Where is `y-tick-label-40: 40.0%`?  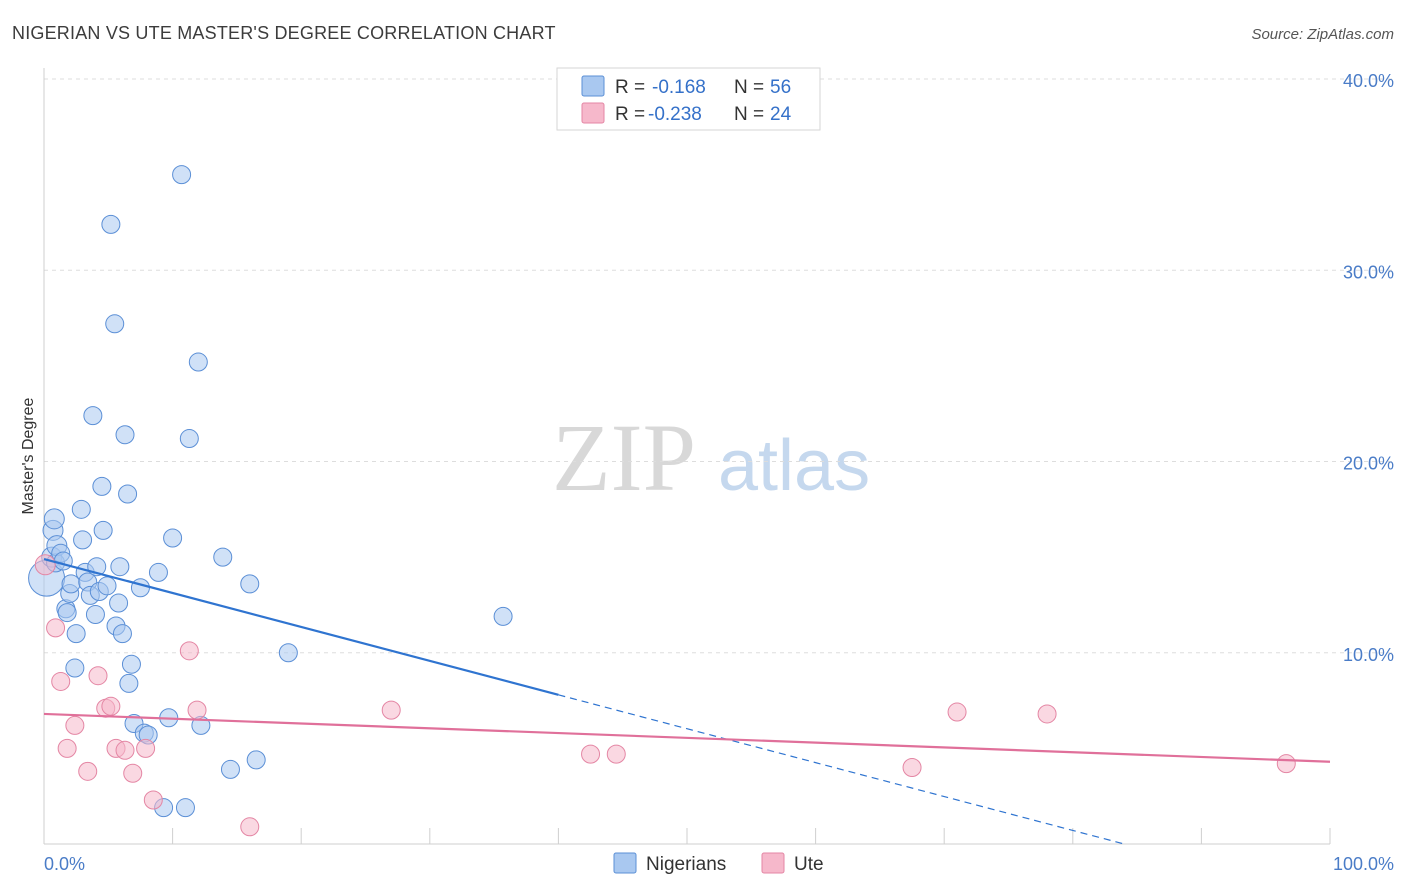
y-tick-label-40: 40.0% is located at coordinates (1368, 81).